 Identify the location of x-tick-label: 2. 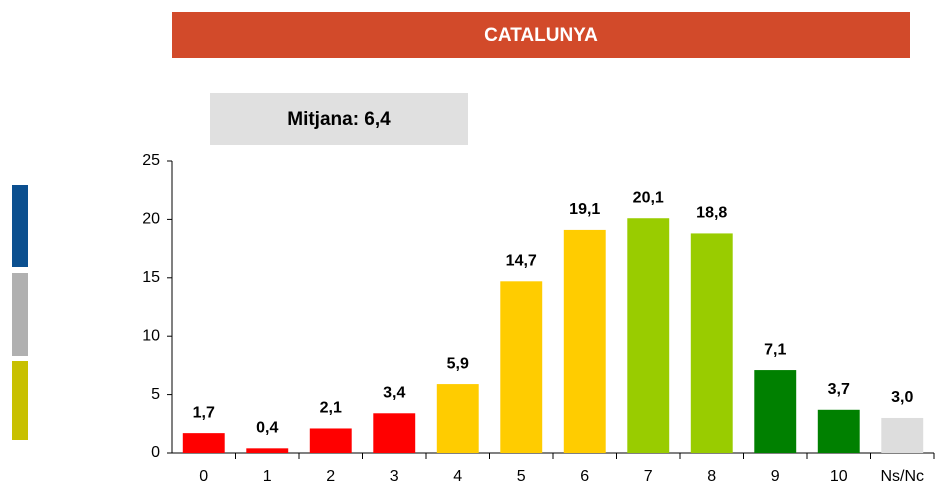
(330, 476).